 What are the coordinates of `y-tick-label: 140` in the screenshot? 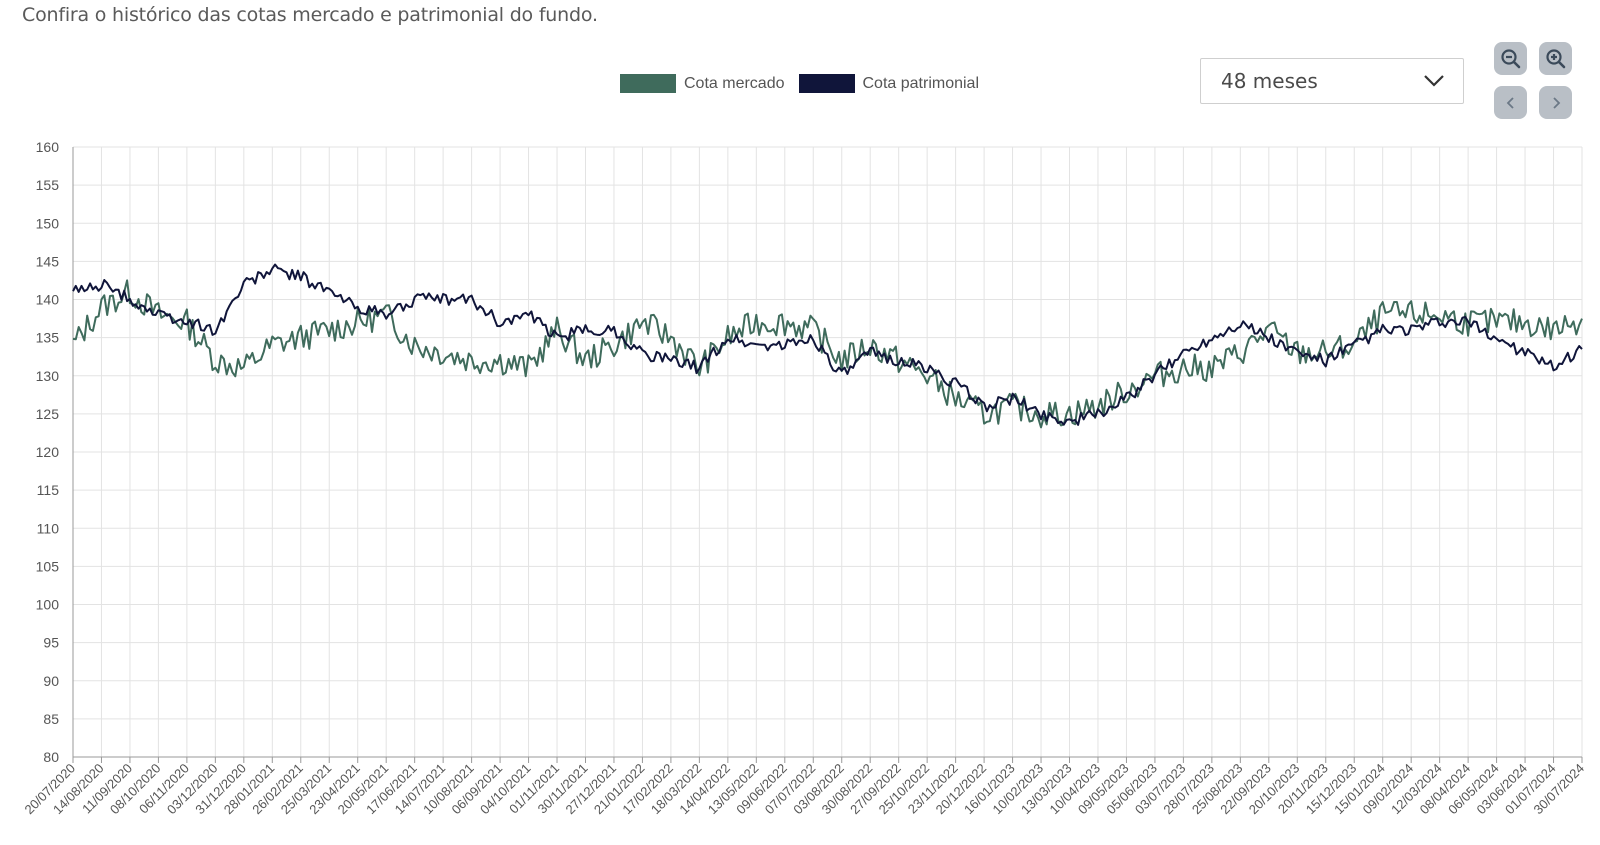 It's located at (48, 300).